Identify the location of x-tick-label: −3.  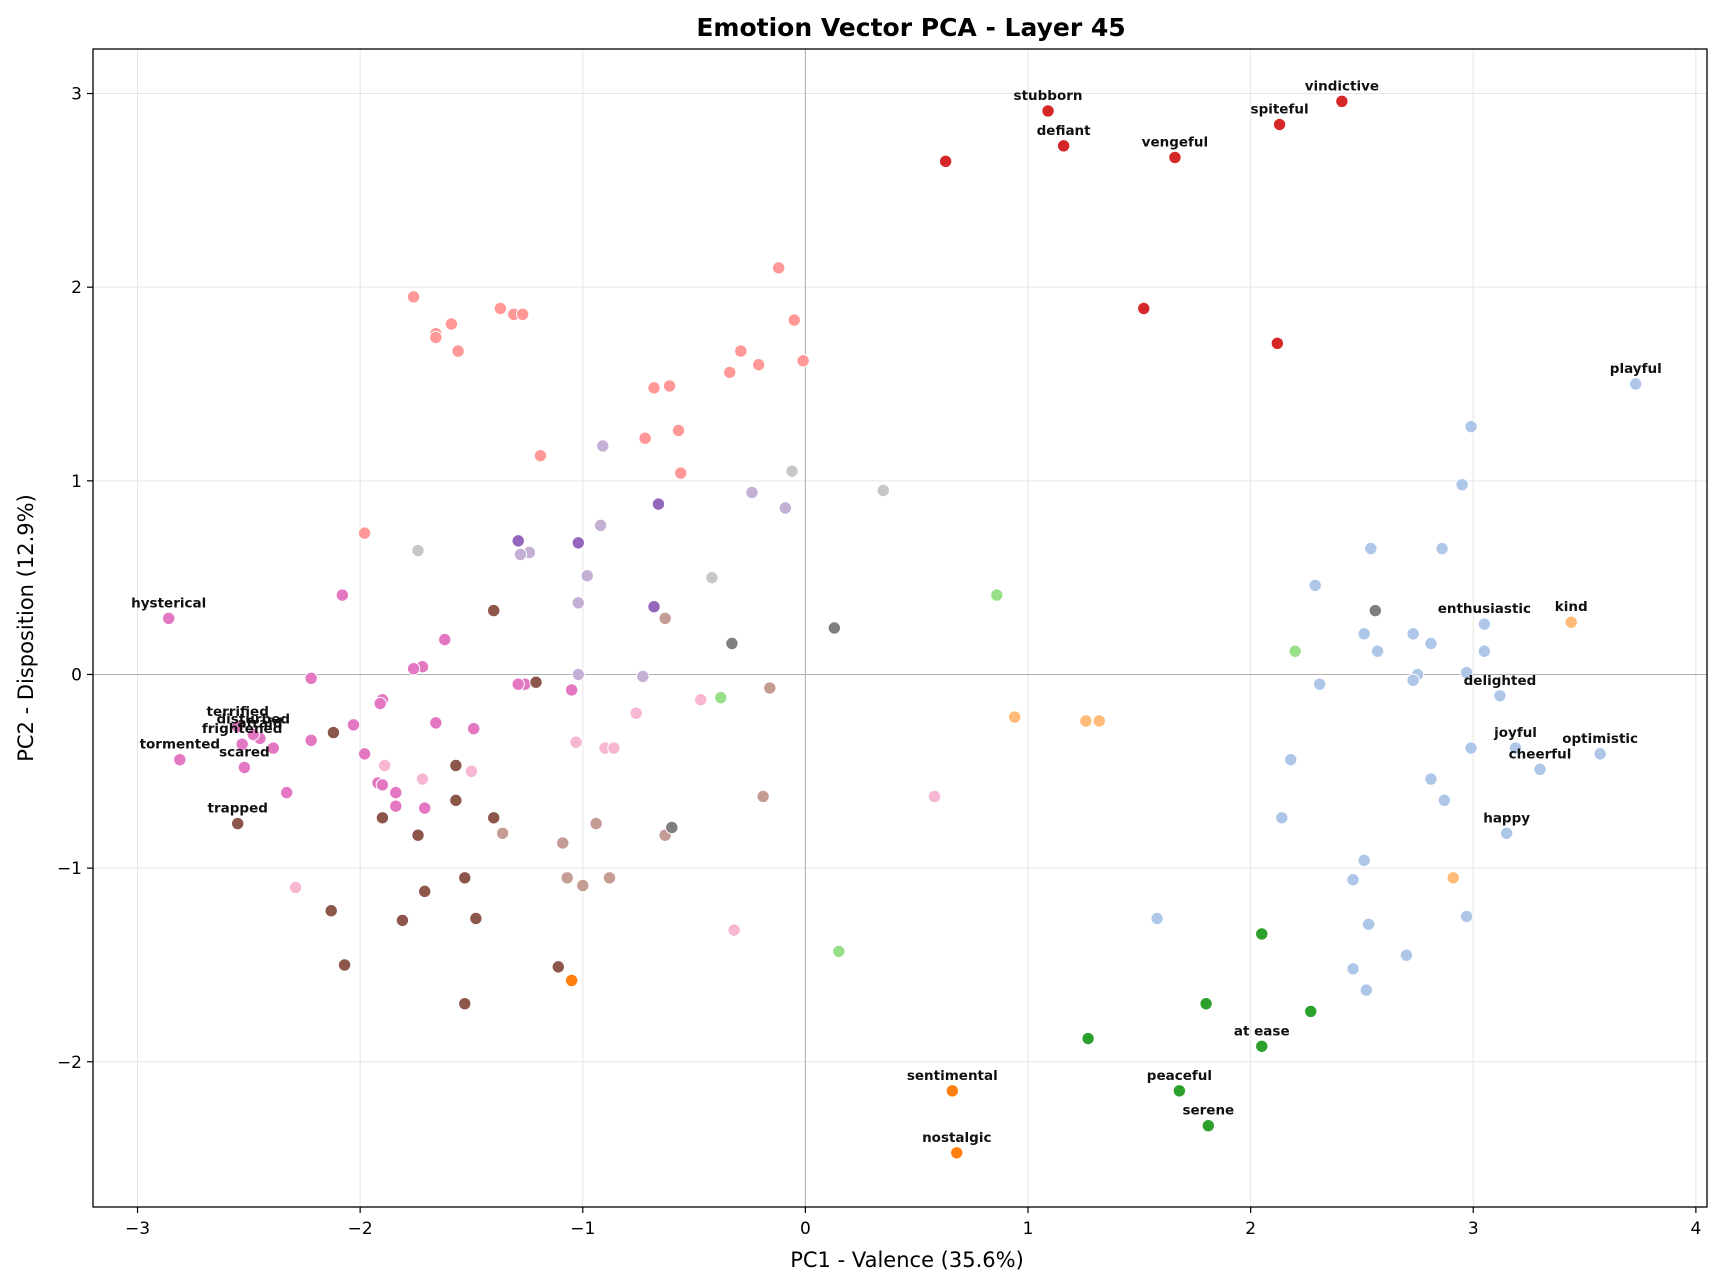
(137, 1229).